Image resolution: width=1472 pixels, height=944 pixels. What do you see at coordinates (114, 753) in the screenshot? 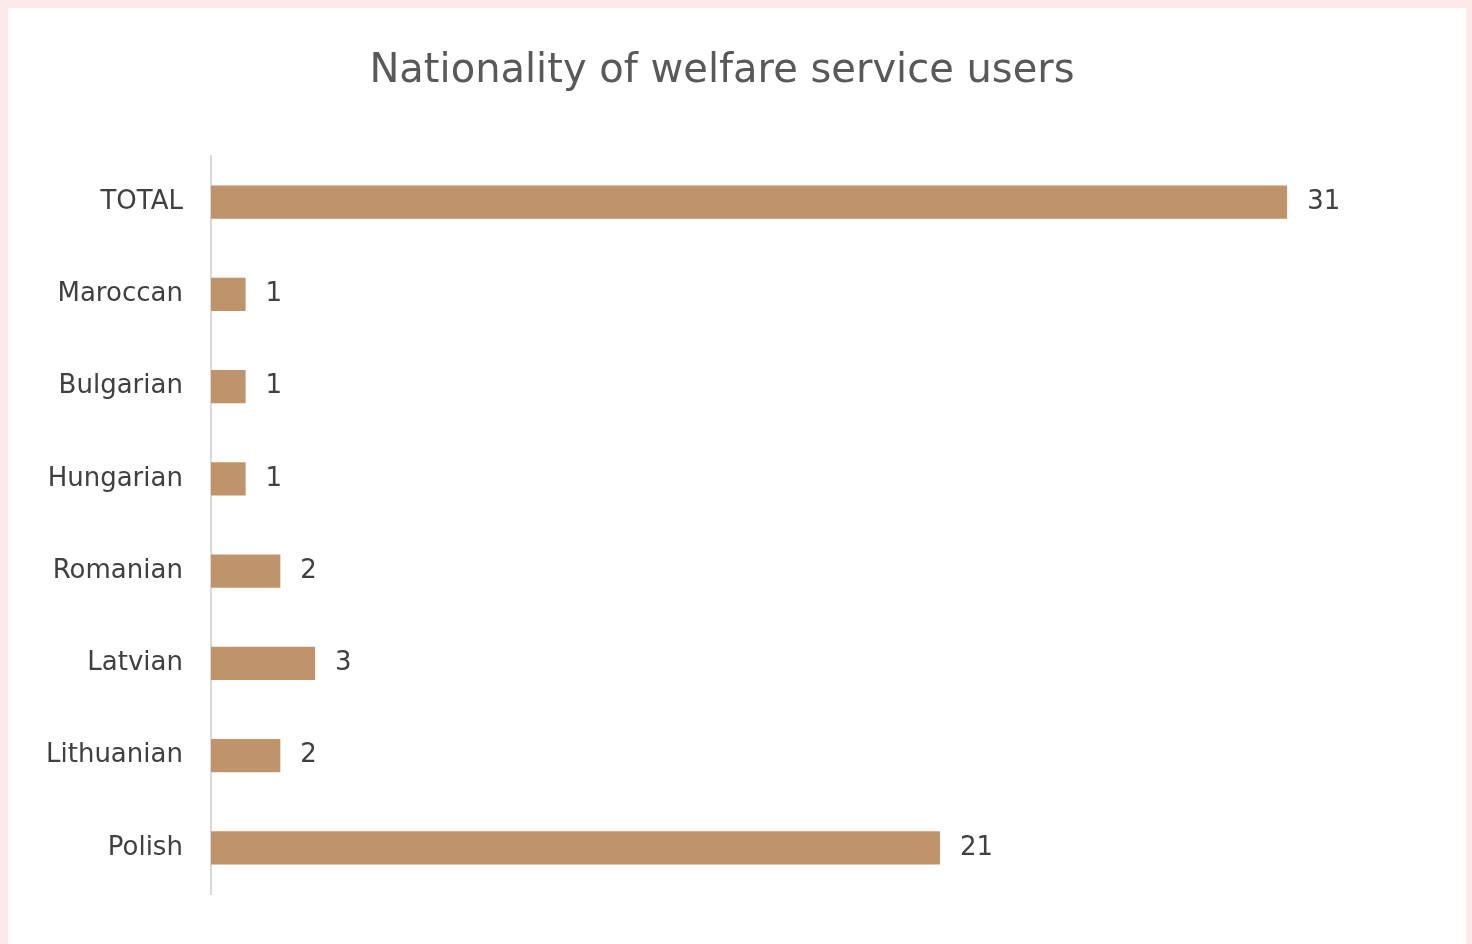
I see `y-tick-label: Lithuanian` at bounding box center [114, 753].